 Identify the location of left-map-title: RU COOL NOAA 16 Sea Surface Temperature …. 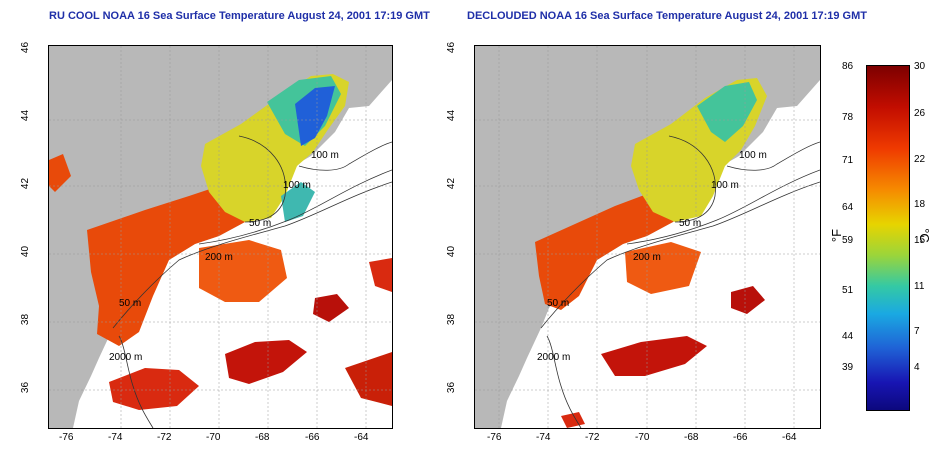
(239, 16).